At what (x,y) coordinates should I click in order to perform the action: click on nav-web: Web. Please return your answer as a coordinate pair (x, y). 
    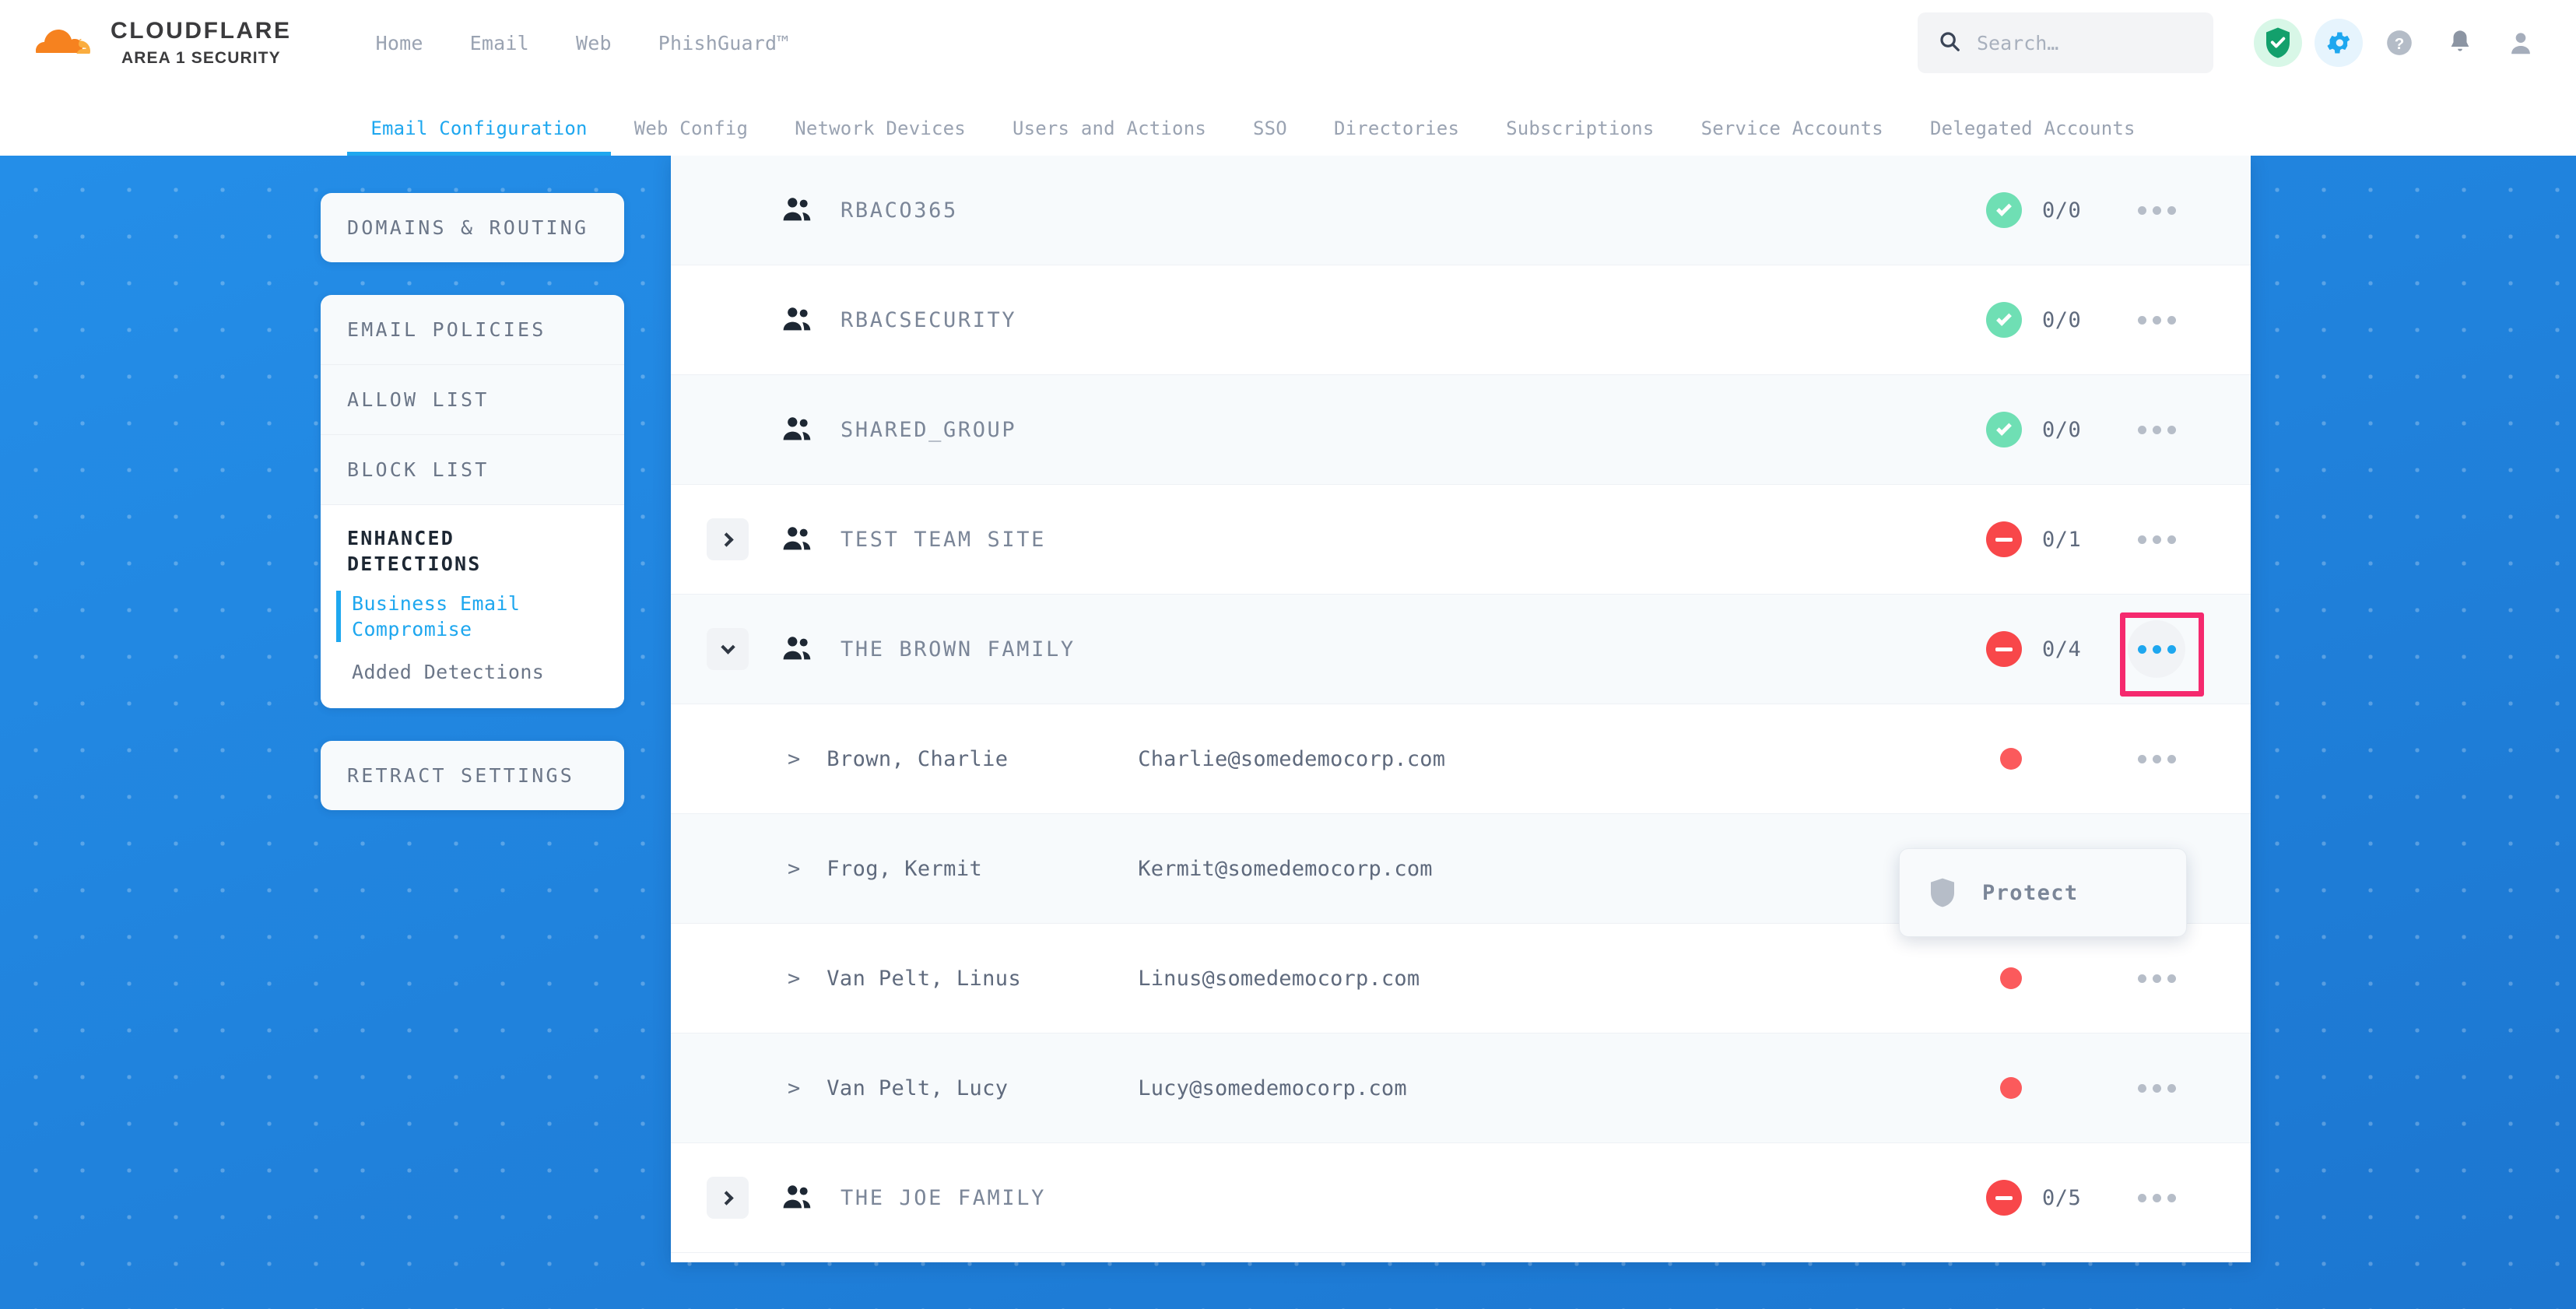
    Looking at the image, I should click on (594, 42).